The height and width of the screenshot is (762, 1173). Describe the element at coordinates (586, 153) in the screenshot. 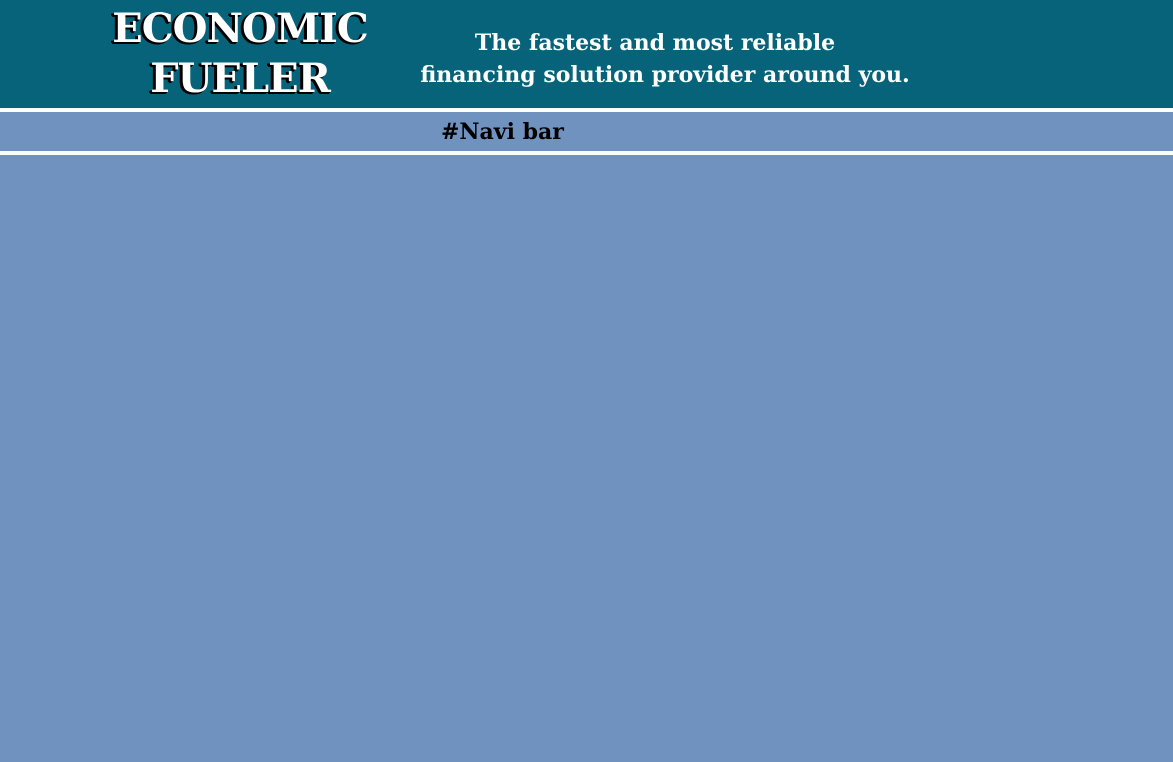

I see `navbar-divider` at that location.